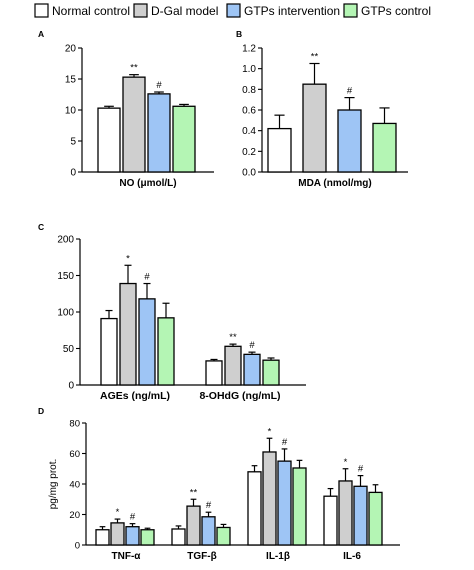 The width and height of the screenshot is (474, 570). I want to click on panel-b: B 0.0 0.2 0.4 0.6 0.8 1.0 1.2 ** # MDA (nmol/mg), so click(322, 109).